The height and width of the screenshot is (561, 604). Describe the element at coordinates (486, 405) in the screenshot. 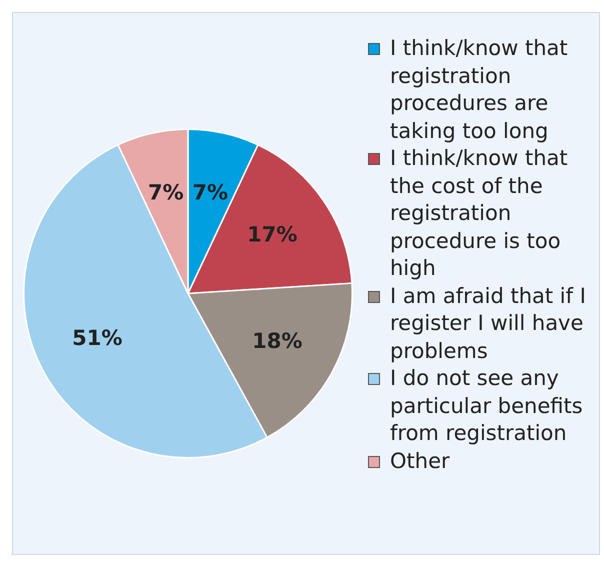

I see `legend-label: I do not see any particular benefits from registration` at that location.